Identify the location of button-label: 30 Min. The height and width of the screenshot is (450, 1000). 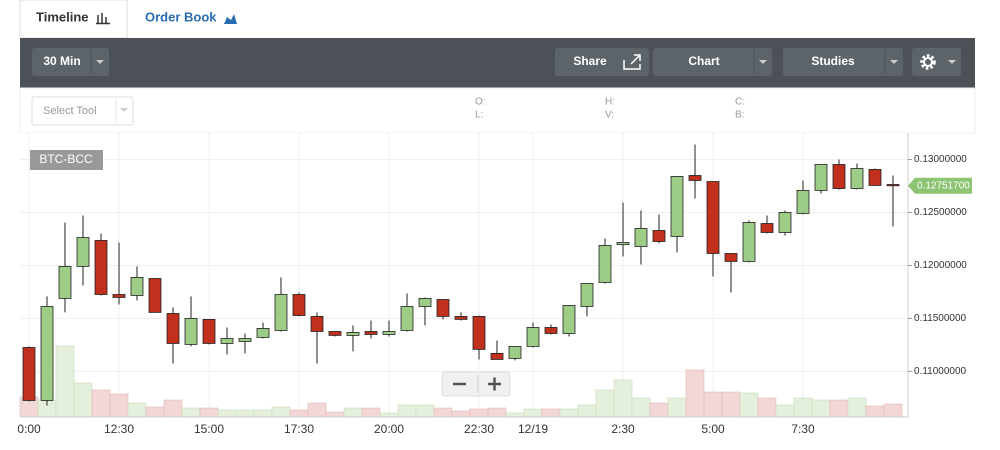
(61, 61).